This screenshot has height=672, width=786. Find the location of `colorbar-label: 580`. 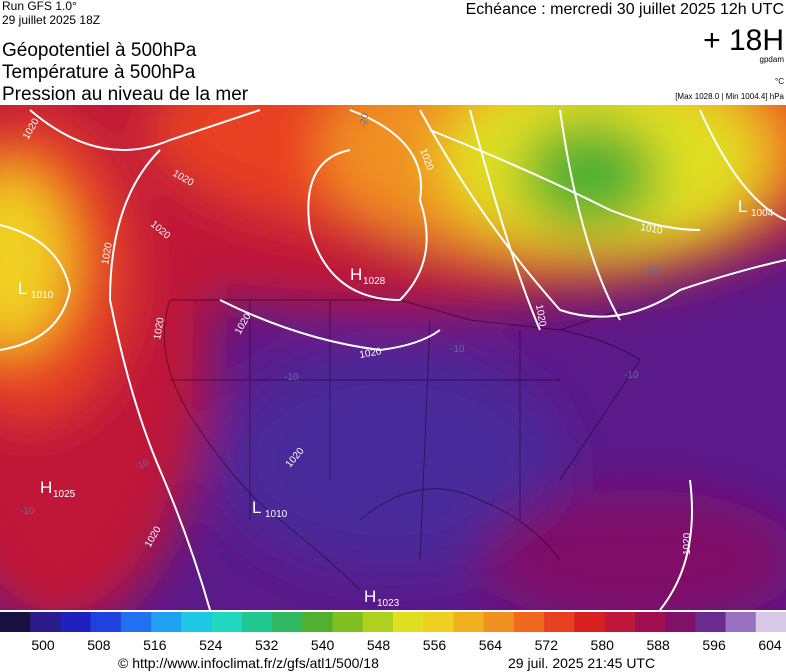

colorbar-label: 580 is located at coordinates (603, 645).